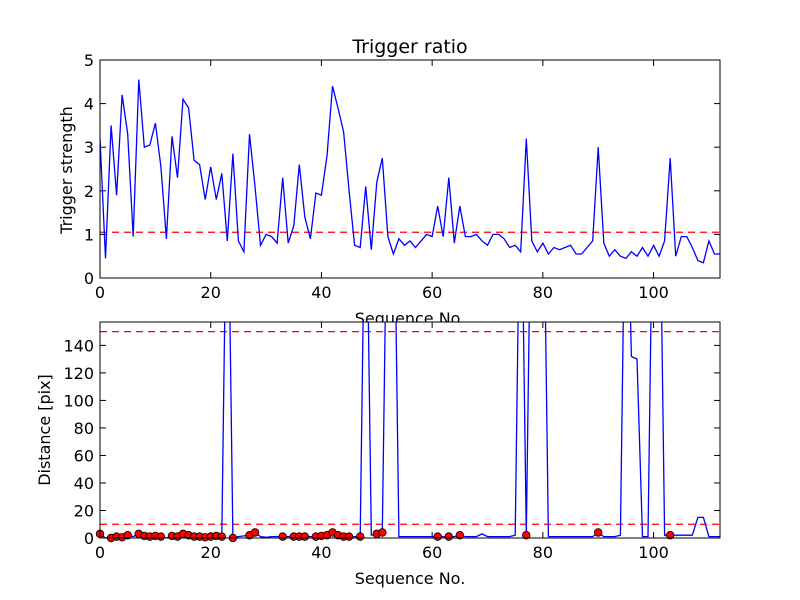 The image size is (800, 600). What do you see at coordinates (78, 400) in the screenshot?
I see `y-tick-label: 100` at bounding box center [78, 400].